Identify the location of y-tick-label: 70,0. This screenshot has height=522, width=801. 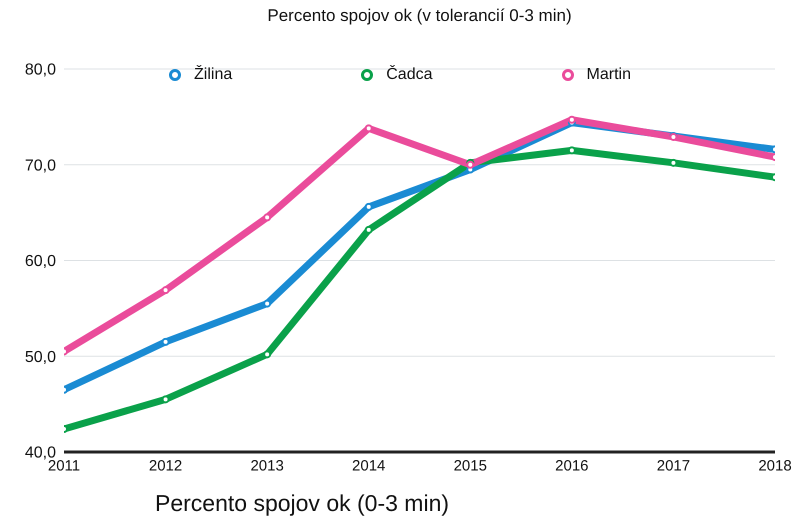
(40, 165).